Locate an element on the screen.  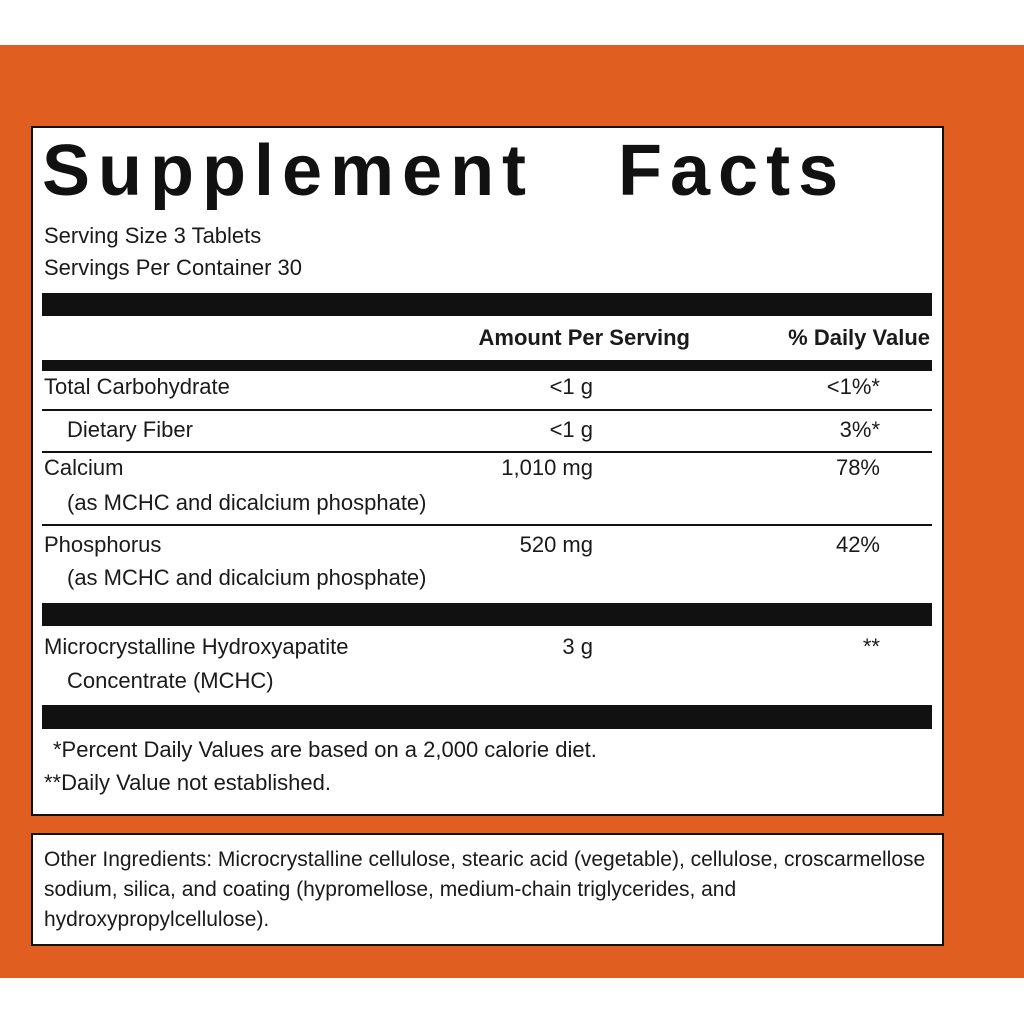
nutrient-amount: 3 g is located at coordinates (577, 646).